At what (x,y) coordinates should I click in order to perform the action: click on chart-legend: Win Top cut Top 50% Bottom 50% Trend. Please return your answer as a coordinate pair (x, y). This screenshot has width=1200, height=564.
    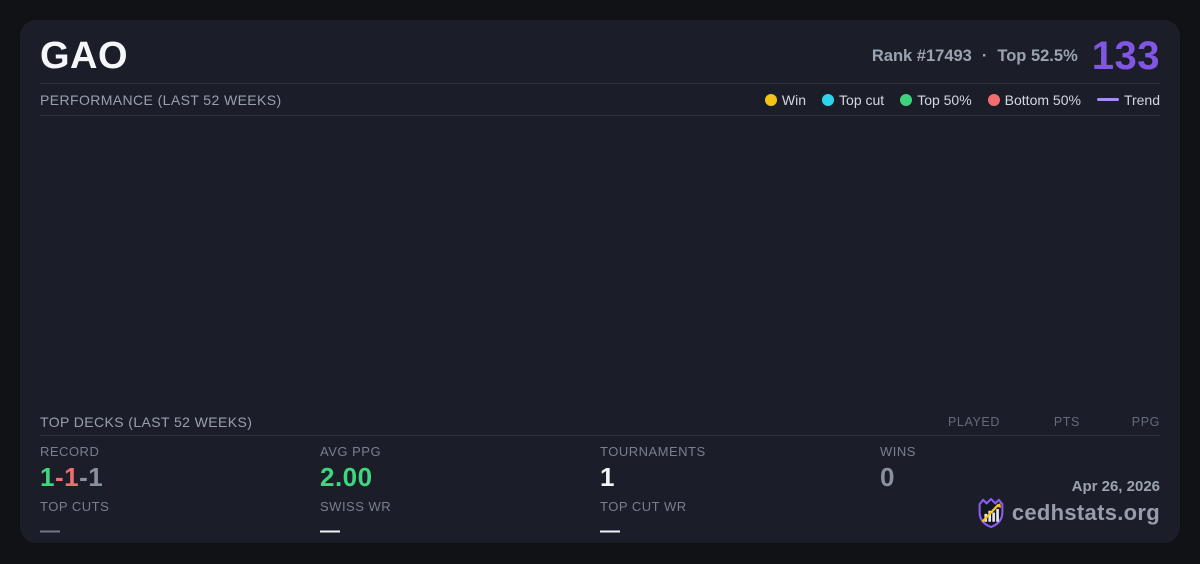
    Looking at the image, I should click on (962, 99).